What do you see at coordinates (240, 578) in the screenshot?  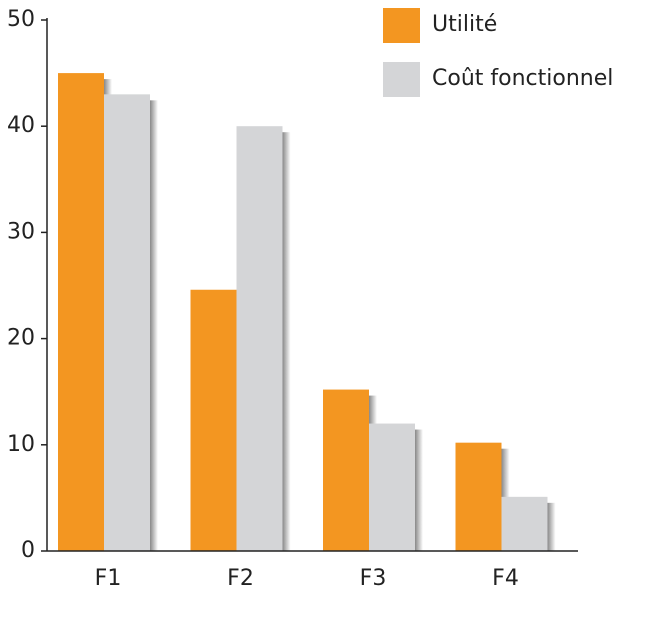 I see `x-tick-label: F2` at bounding box center [240, 578].